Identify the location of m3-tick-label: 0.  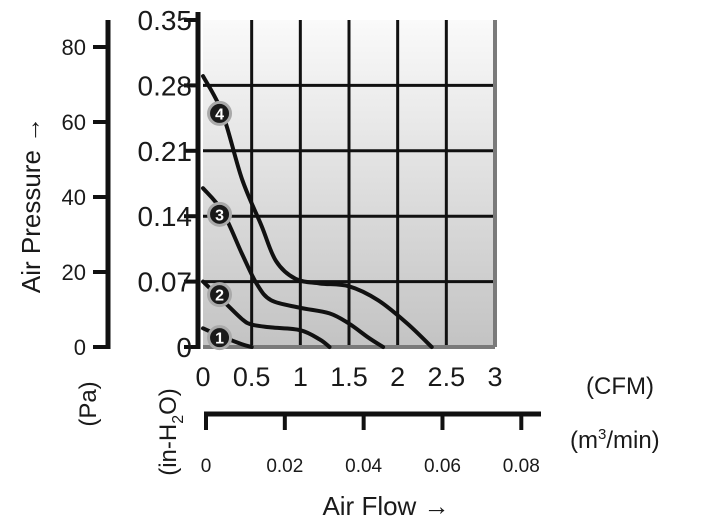
(206, 466).